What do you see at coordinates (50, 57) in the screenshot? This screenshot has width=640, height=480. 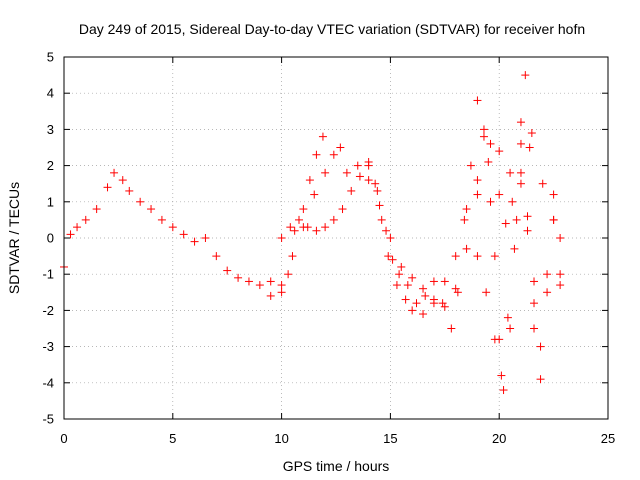 I see `y-tick-label: 5` at bounding box center [50, 57].